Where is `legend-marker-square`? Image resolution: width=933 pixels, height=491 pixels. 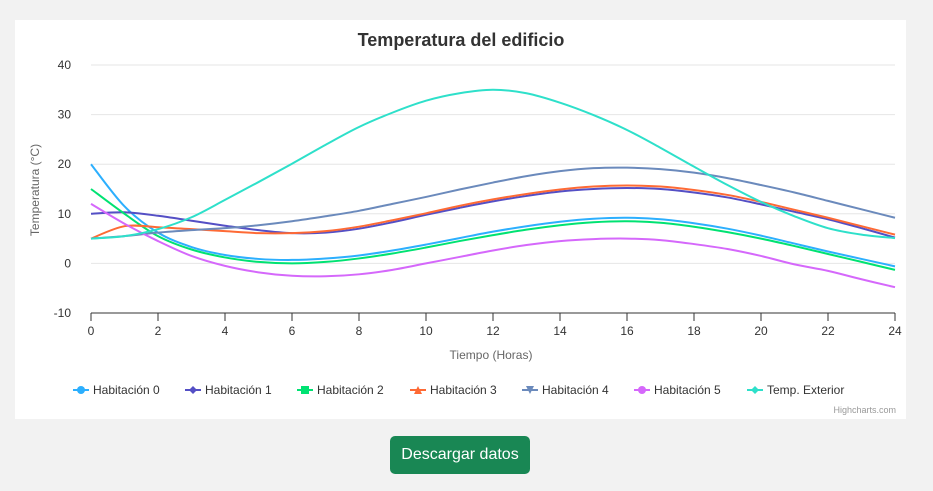 legend-marker-square is located at coordinates (305, 390).